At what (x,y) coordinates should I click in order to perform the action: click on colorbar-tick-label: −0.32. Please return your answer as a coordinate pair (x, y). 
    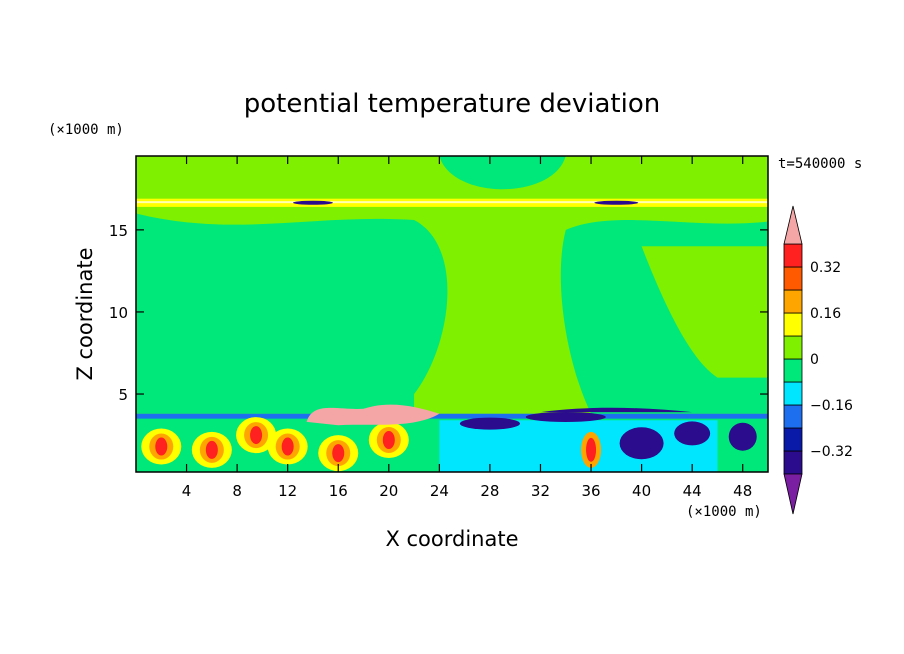
    Looking at the image, I should click on (831, 452).